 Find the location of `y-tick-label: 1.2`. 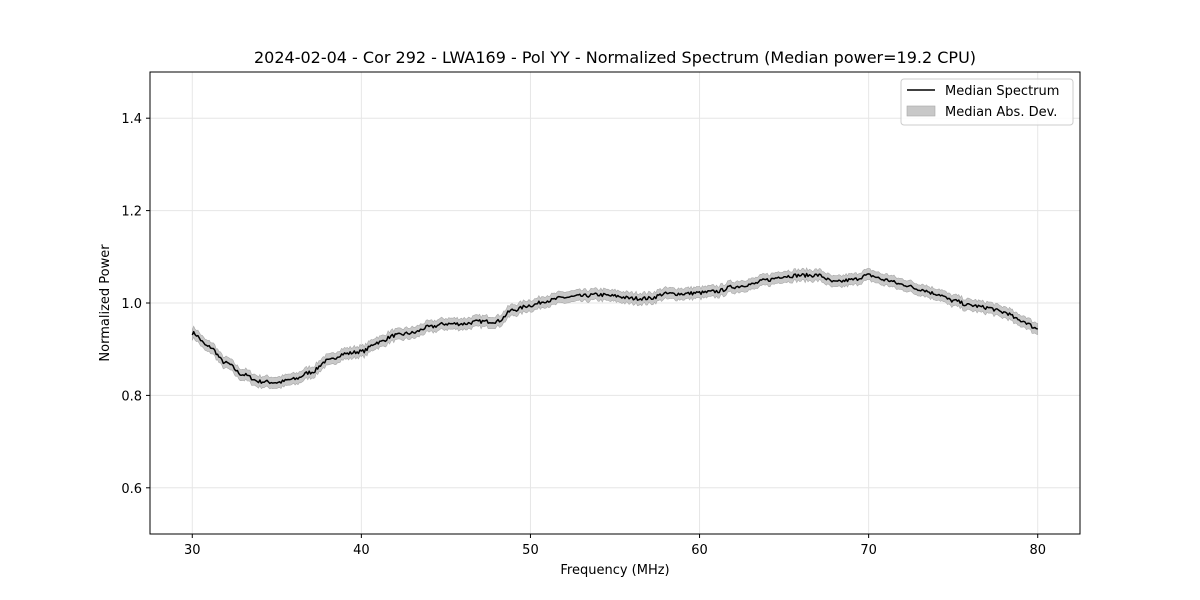

y-tick-label: 1.2 is located at coordinates (131, 212).